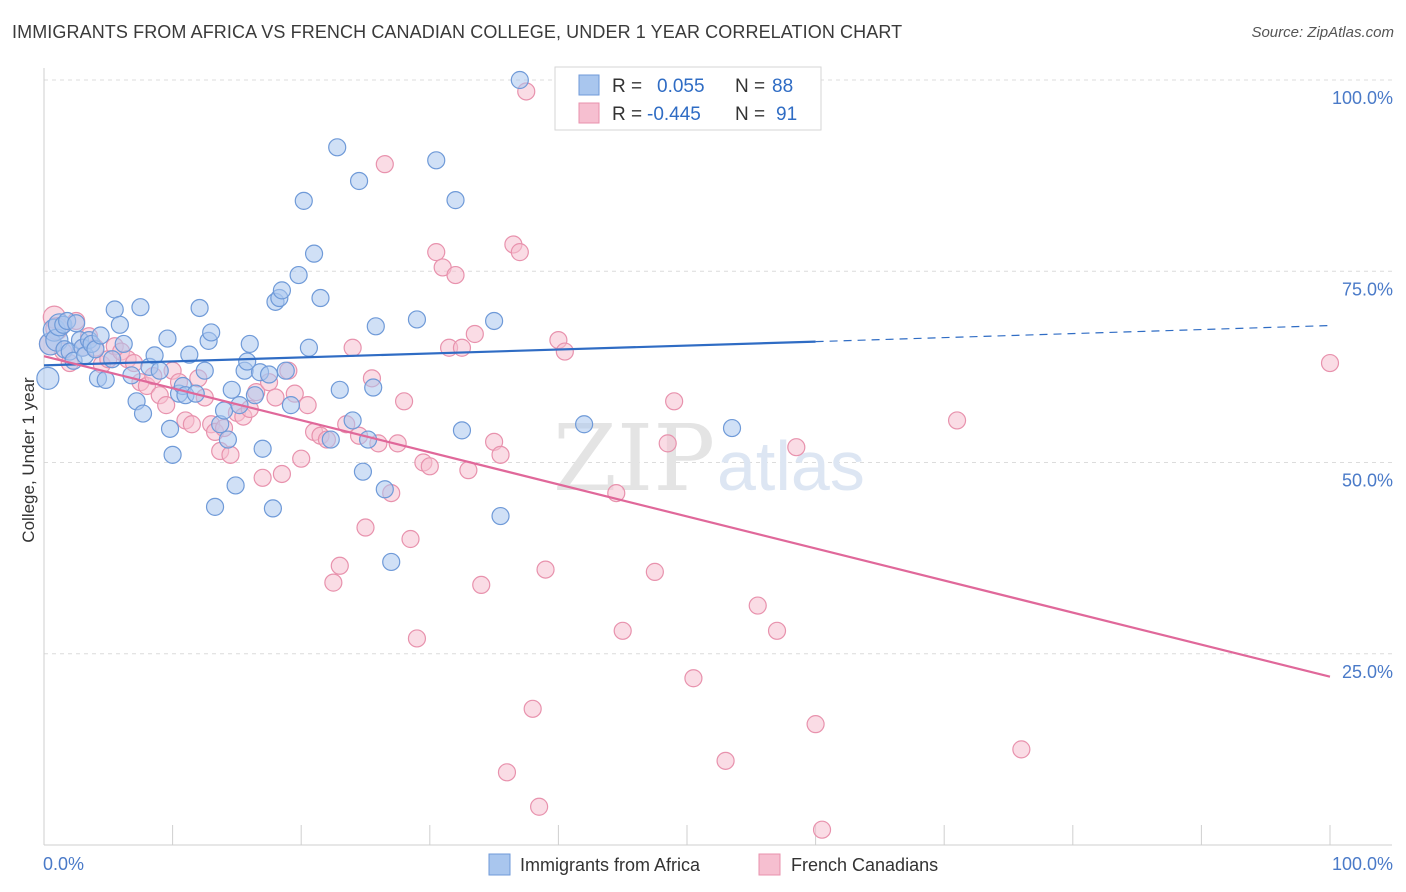 The image size is (1406, 892). What do you see at coordinates (709, 458) in the screenshot?
I see `watermark: ZIP atlas` at bounding box center [709, 458].